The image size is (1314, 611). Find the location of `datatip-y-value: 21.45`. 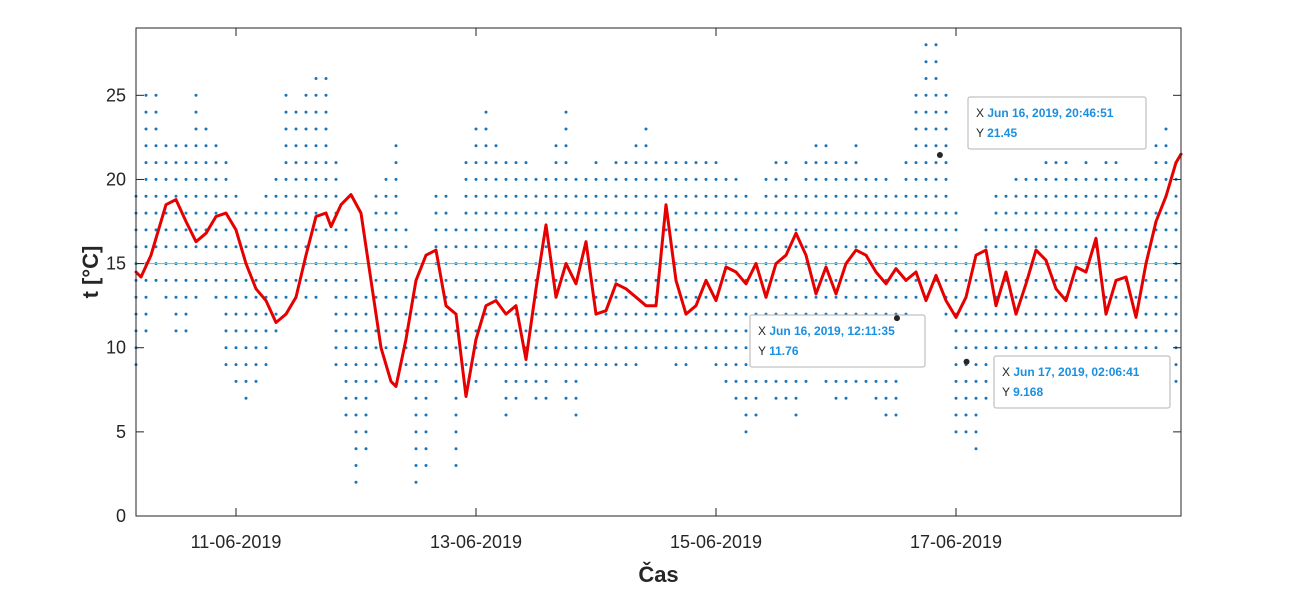

datatip-y-value: 21.45 is located at coordinates (1002, 133).